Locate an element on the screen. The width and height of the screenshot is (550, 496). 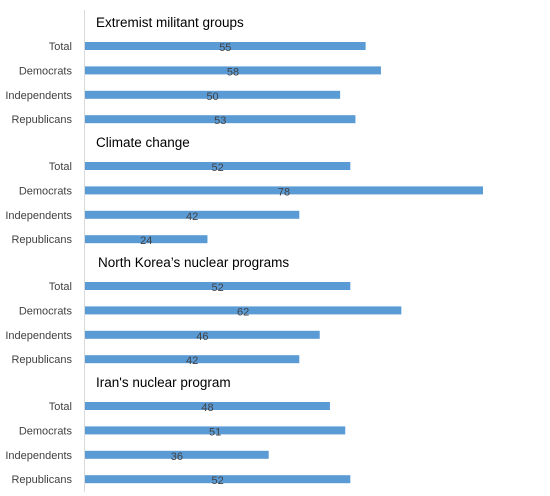
group-title: Iran's nuclear program is located at coordinates (163, 382).